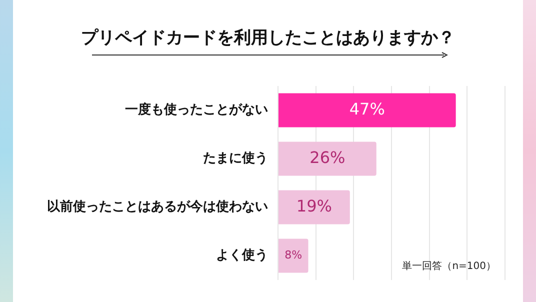  I want to click on y-tick-label: たまに使う, so click(235, 158).